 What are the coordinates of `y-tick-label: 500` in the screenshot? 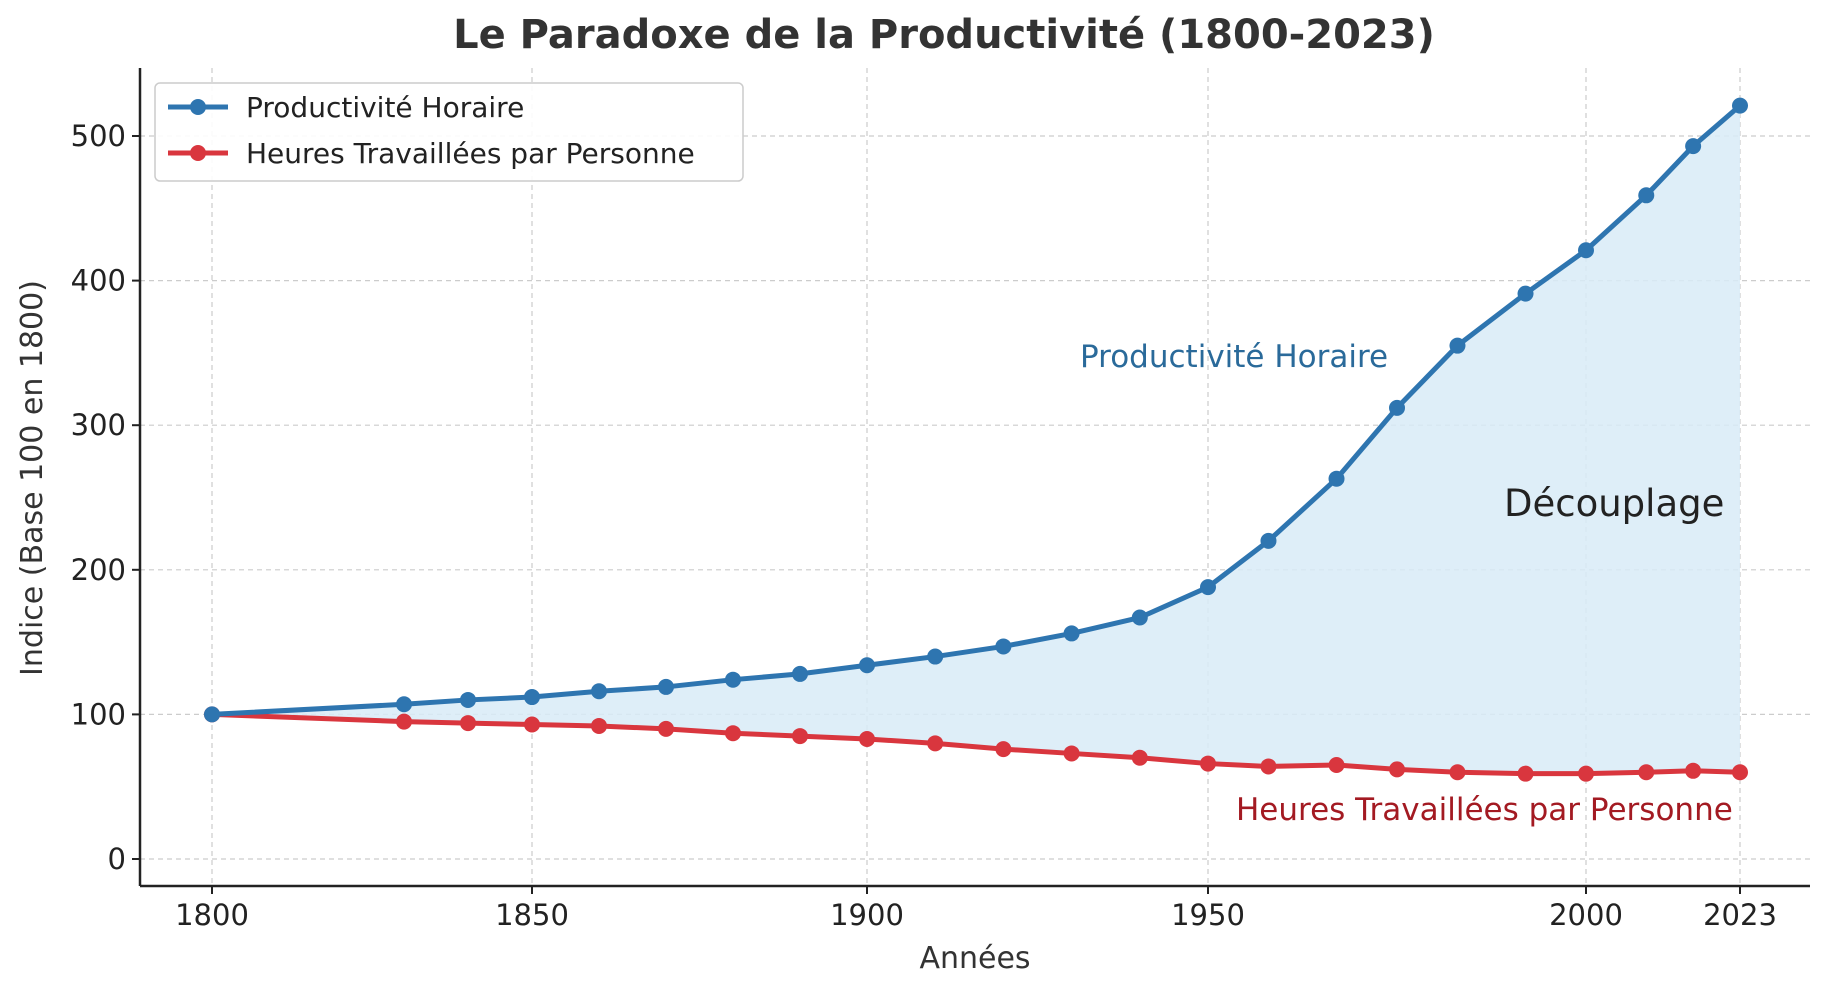 It's located at (98, 136).